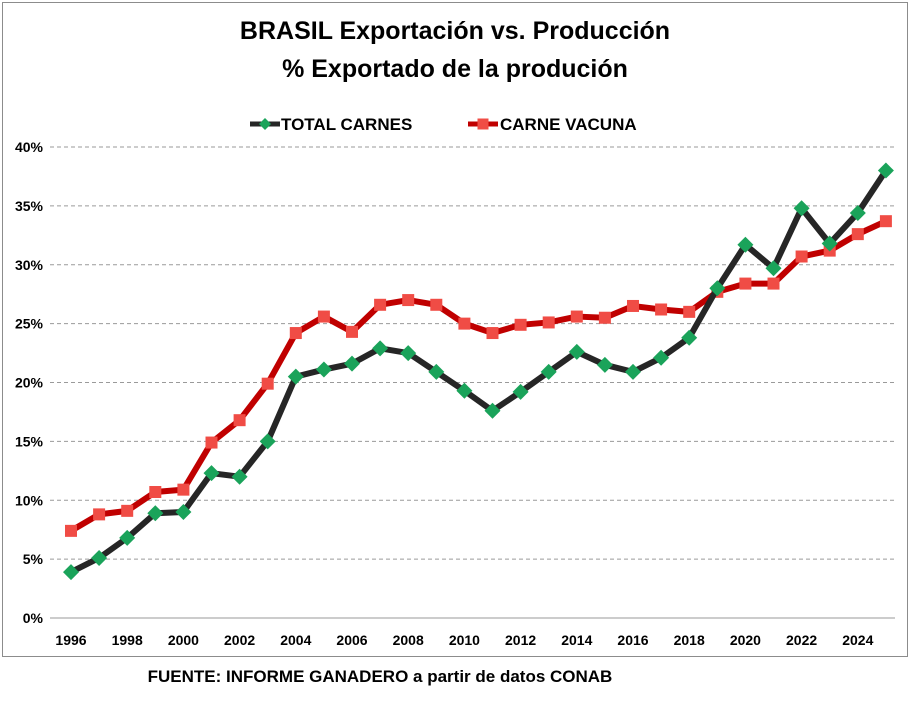 The height and width of the screenshot is (709, 912). Describe the element at coordinates (33, 618) in the screenshot. I see `y-tick-label: 0%` at that location.